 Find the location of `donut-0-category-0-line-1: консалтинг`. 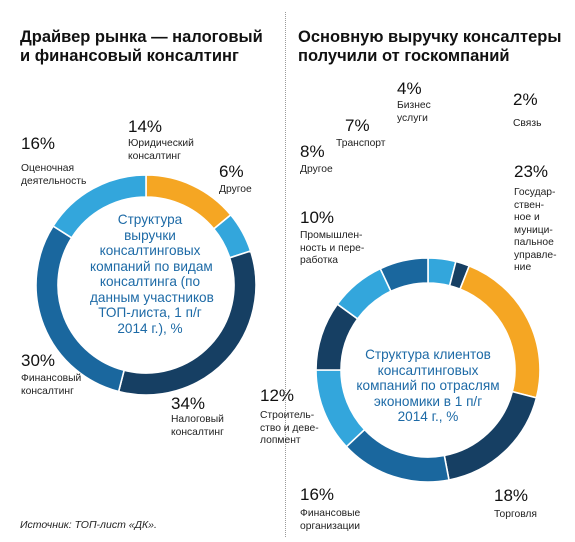

donut-0-category-0-line-1: консалтинг is located at coordinates (154, 156).